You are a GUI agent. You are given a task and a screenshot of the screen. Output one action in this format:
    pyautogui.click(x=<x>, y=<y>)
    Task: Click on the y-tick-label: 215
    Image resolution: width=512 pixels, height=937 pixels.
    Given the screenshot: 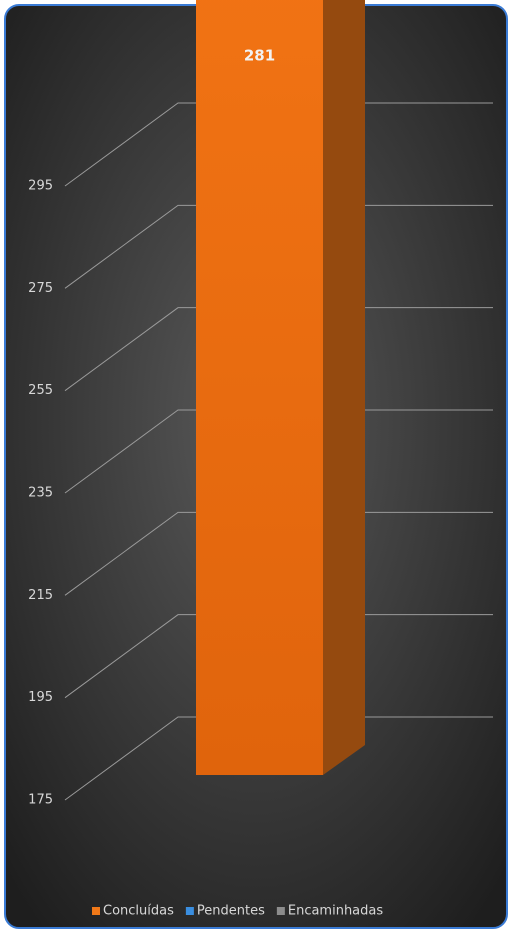 What is the action you would take?
    pyautogui.click(x=40, y=595)
    